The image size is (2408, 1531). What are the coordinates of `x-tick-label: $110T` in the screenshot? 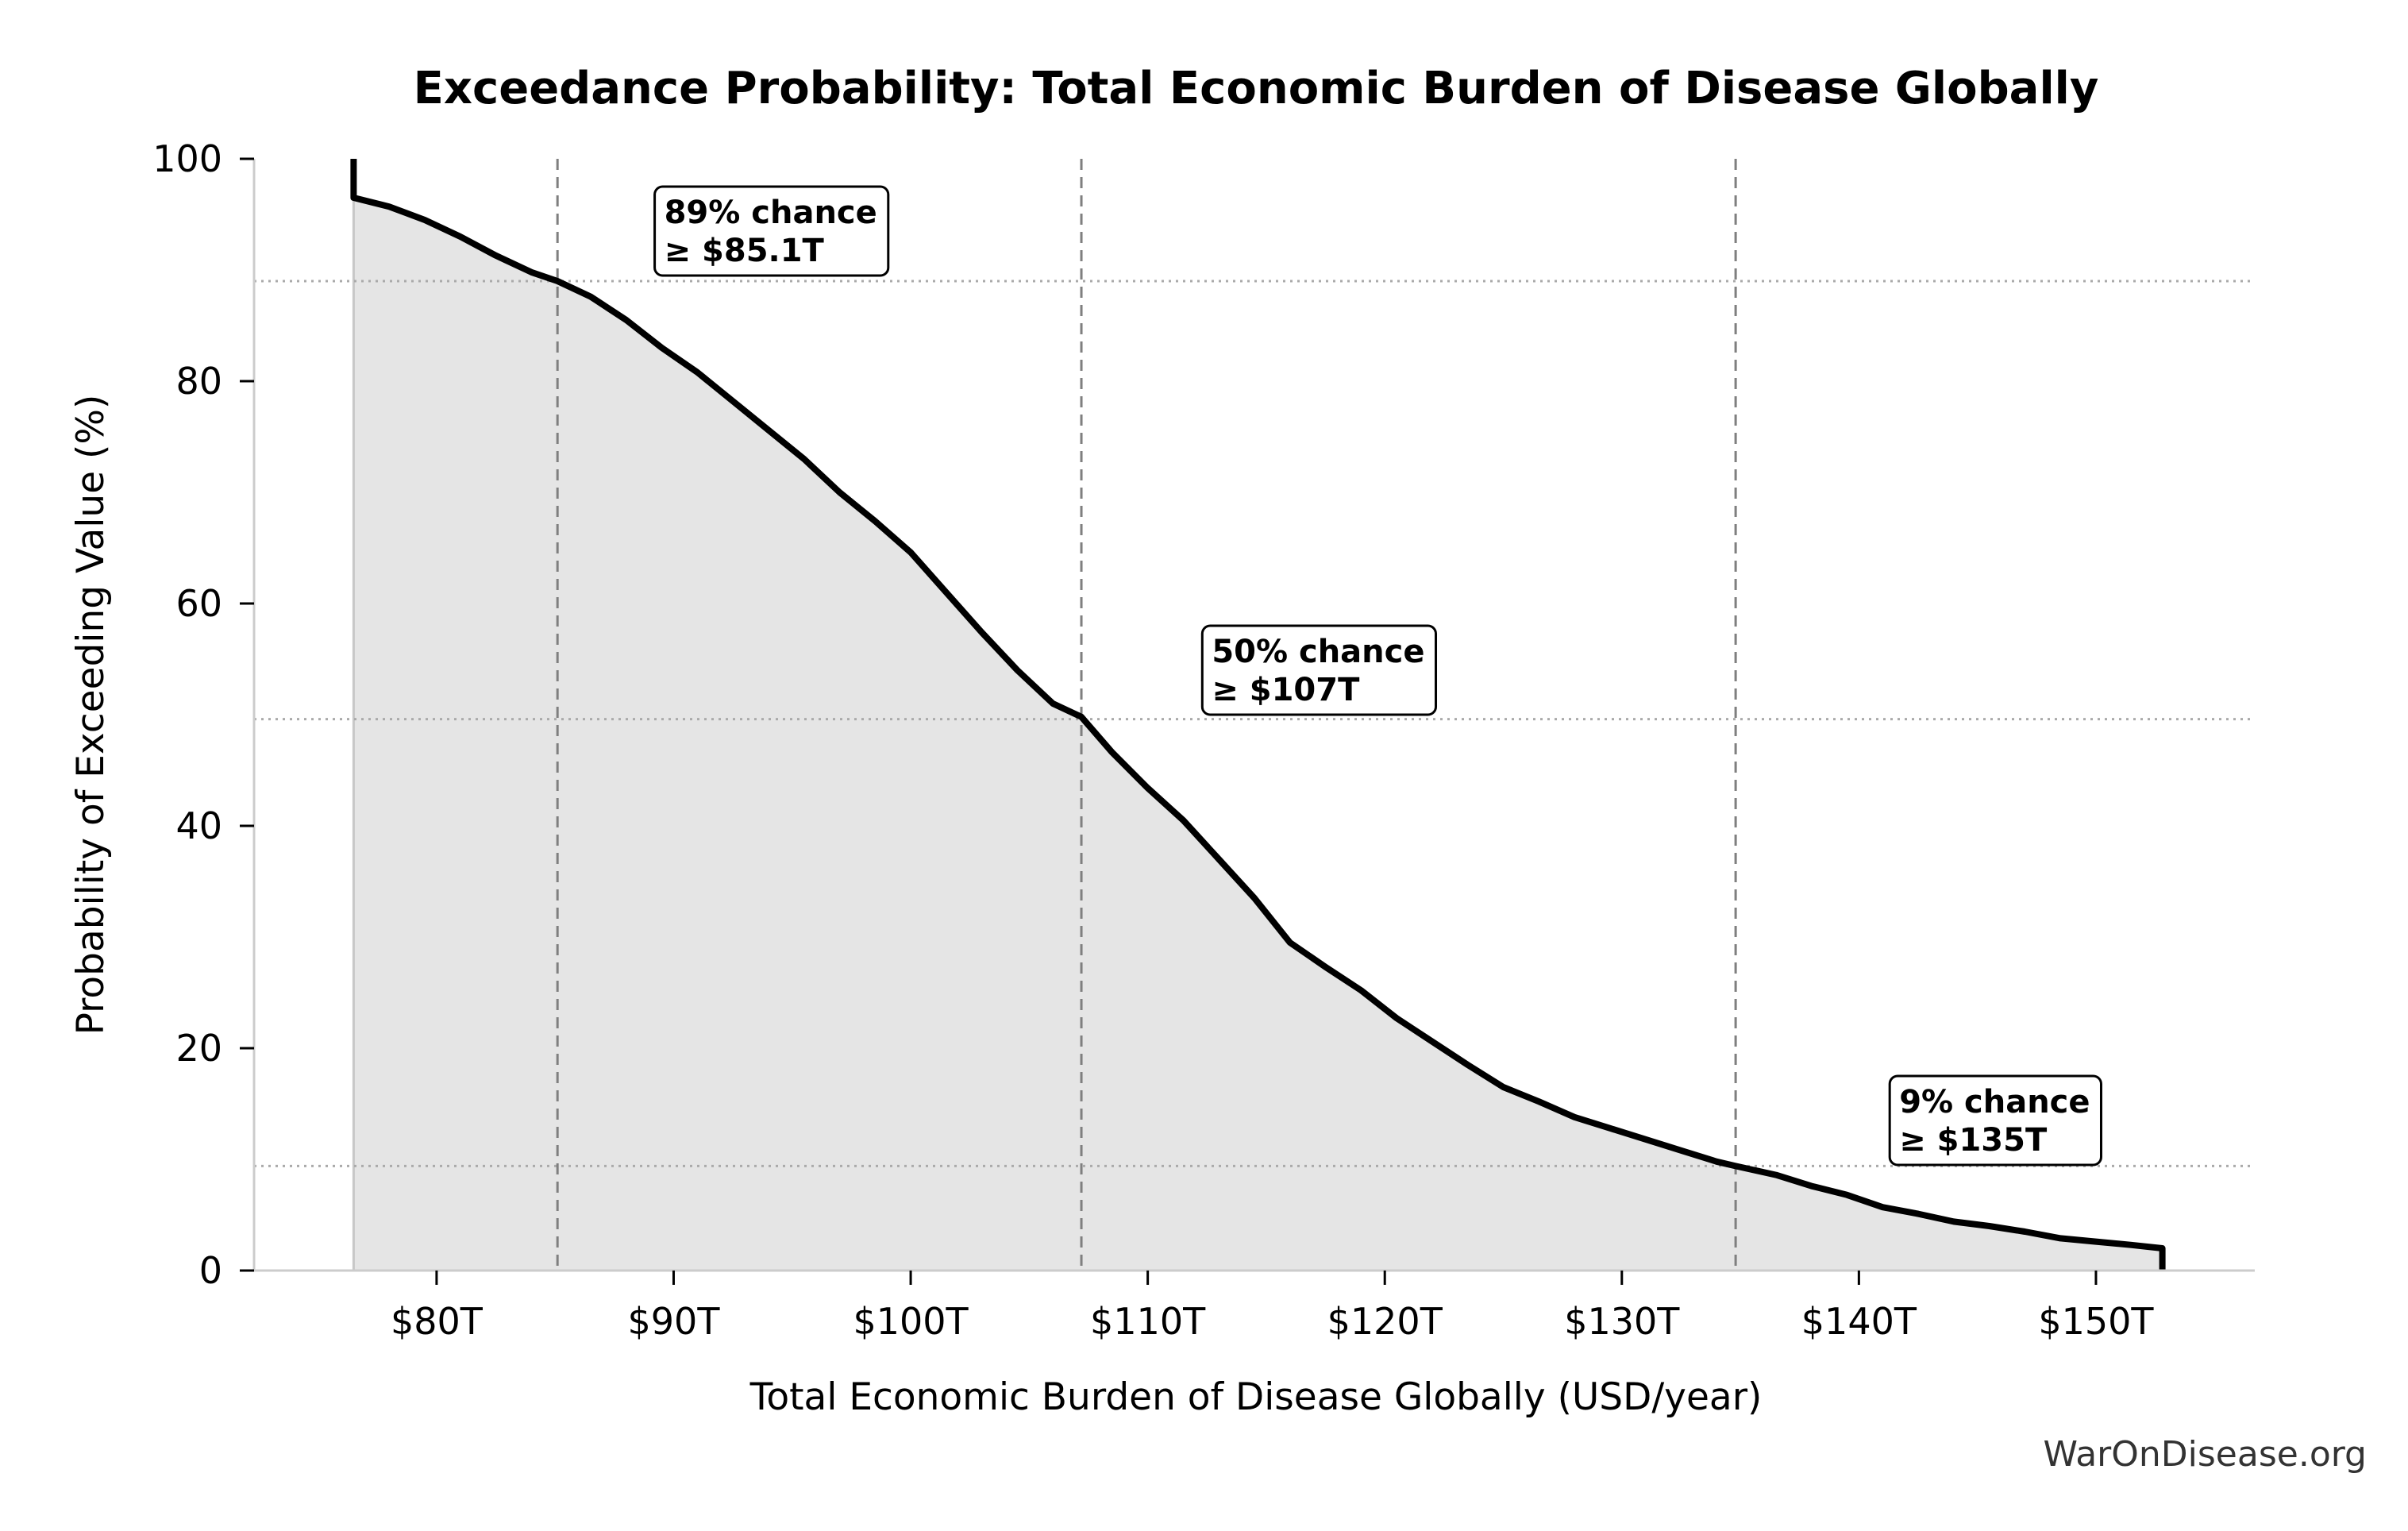 It's located at (1148, 1321).